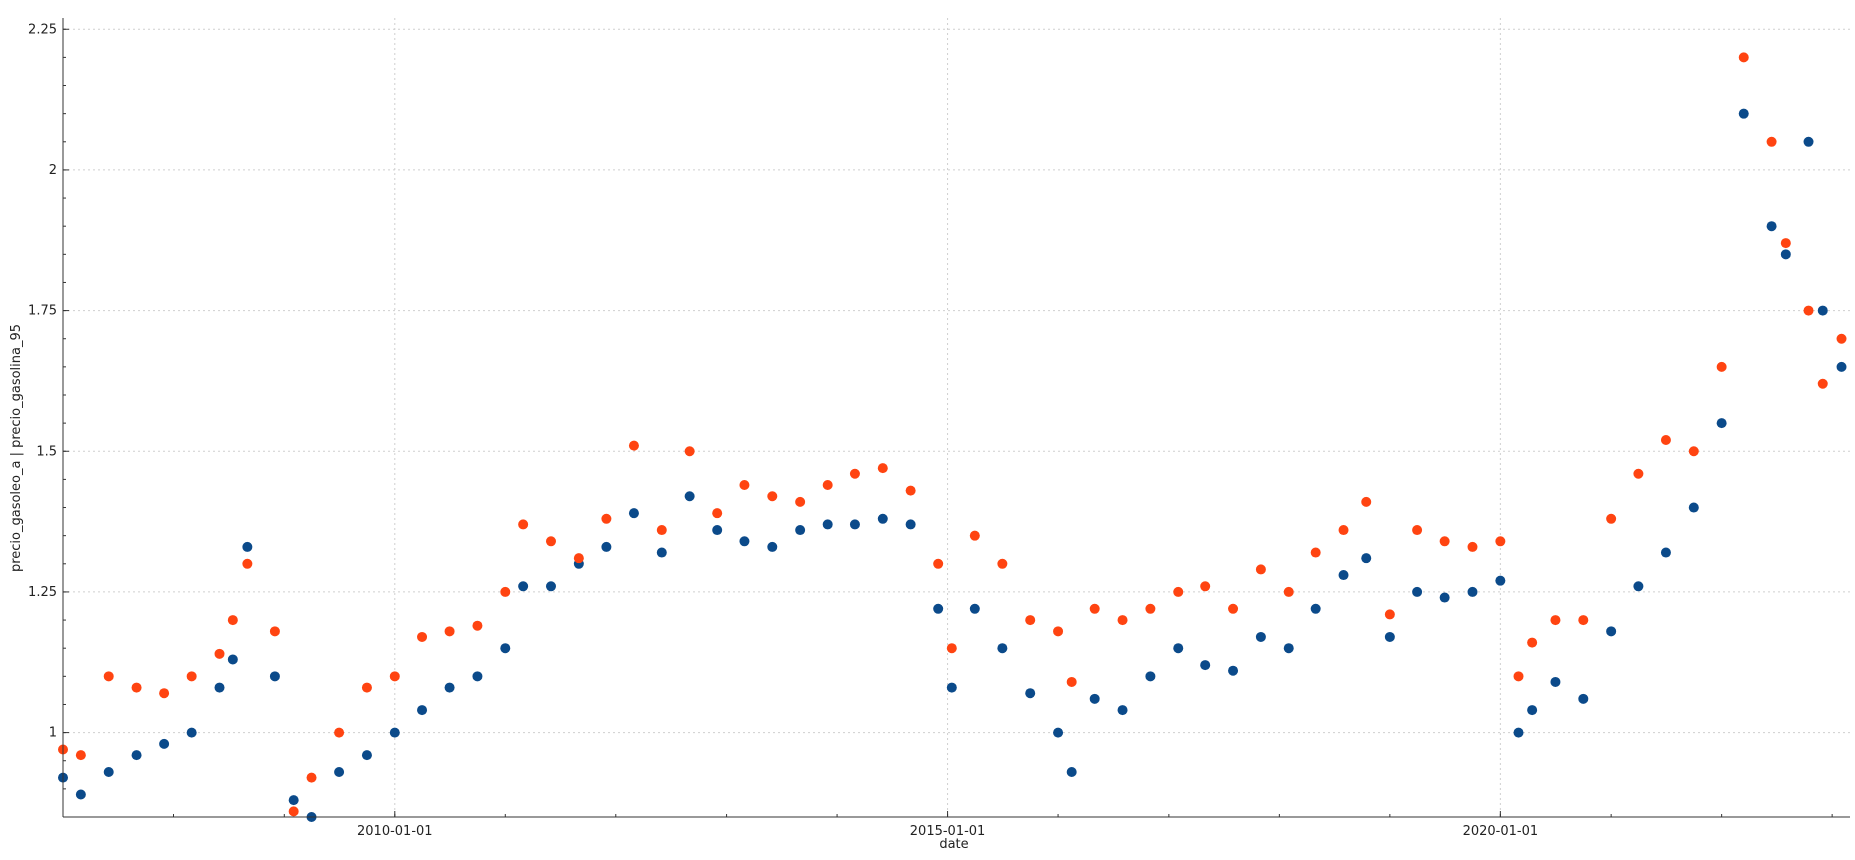 The height and width of the screenshot is (860, 1855). Describe the element at coordinates (1501, 831) in the screenshot. I see `x-tick-label: 2020-01-01` at that location.